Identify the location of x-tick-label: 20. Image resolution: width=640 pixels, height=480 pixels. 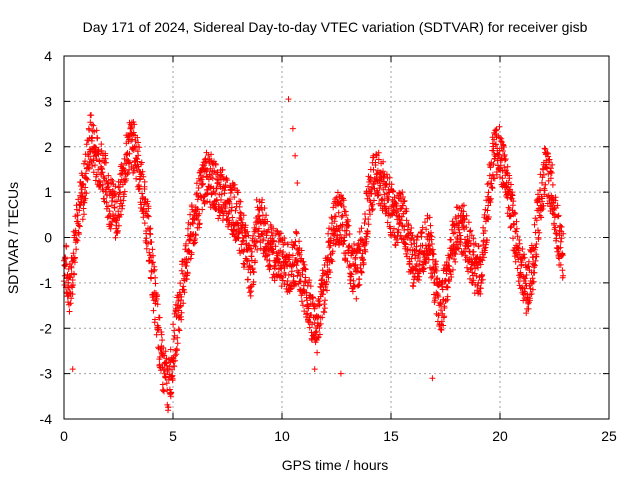
(500, 436).